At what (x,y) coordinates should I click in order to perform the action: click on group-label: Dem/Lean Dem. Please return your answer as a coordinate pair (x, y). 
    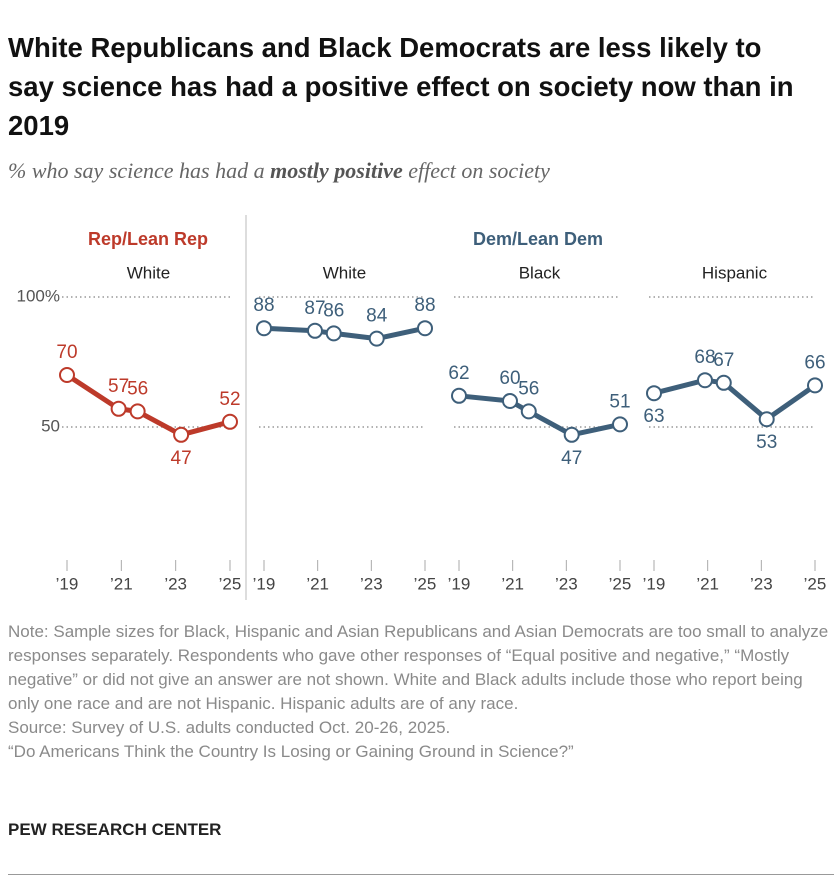
    Looking at the image, I should click on (538, 239).